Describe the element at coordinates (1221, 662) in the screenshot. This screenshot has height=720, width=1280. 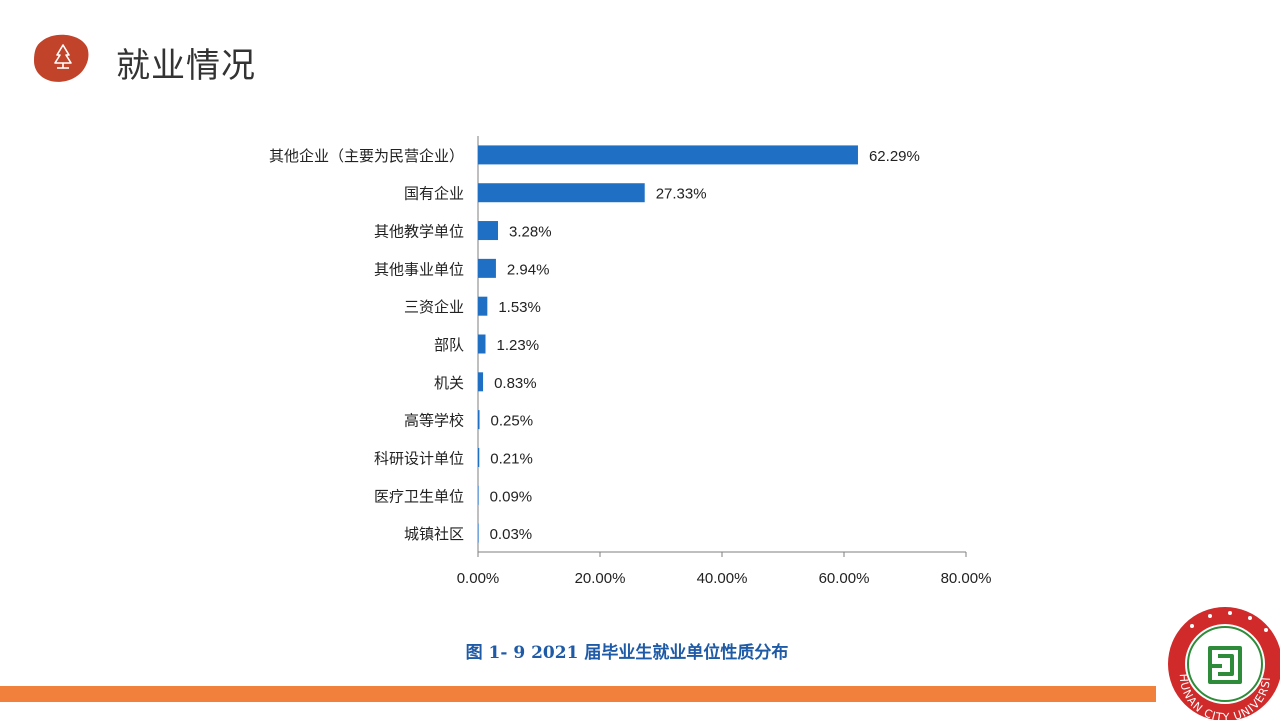
I see `university-seal-icon: HUNAN CITY UNIVERSITY` at that location.